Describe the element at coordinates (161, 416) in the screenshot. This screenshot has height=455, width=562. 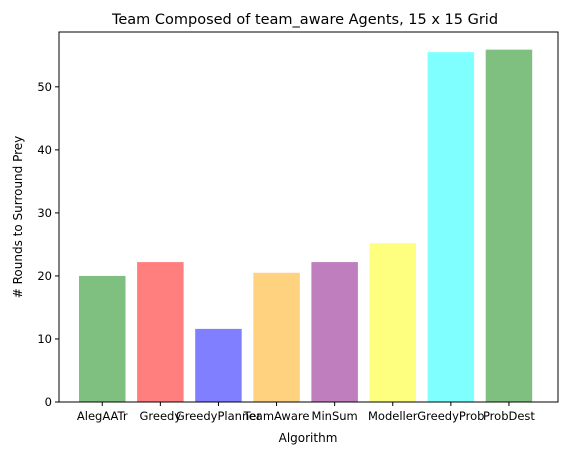
I see `x-tick-label: Greedy` at that location.